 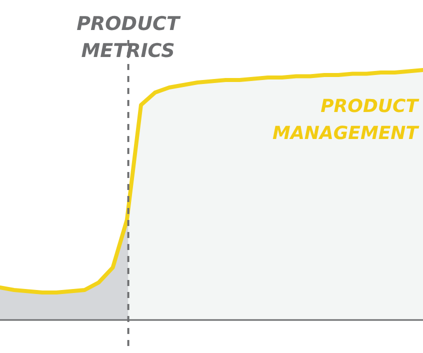 I want to click on text: PRODUCT METRICS, so click(x=129, y=37).